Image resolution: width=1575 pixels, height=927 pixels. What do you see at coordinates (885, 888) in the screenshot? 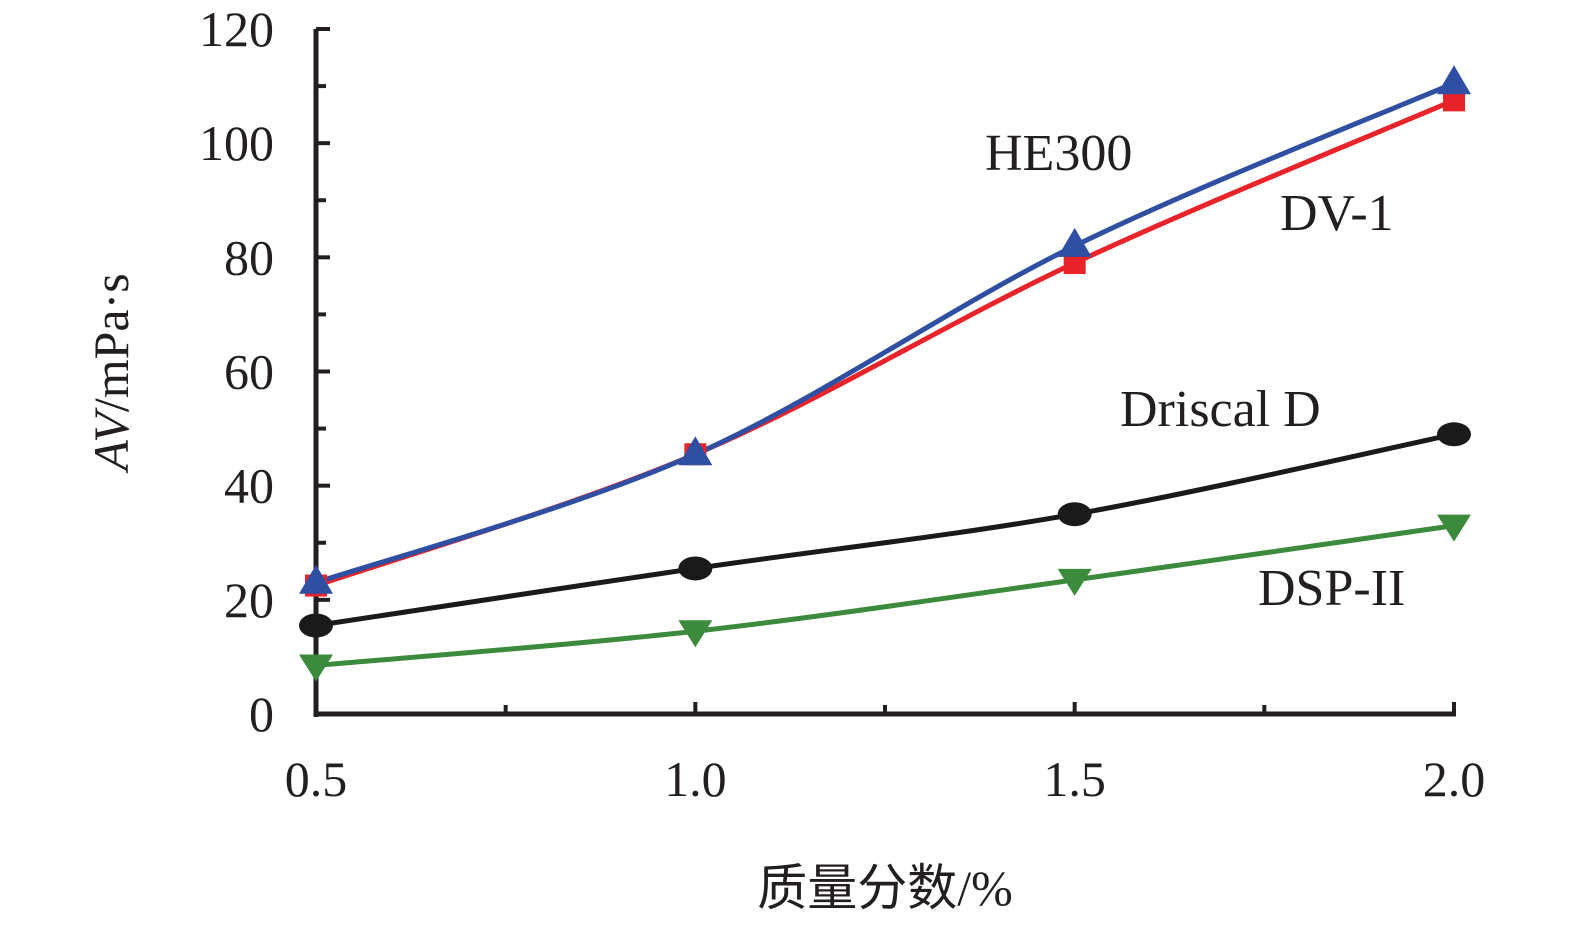
I see `x-axis-title: 质量分数/%` at bounding box center [885, 888].